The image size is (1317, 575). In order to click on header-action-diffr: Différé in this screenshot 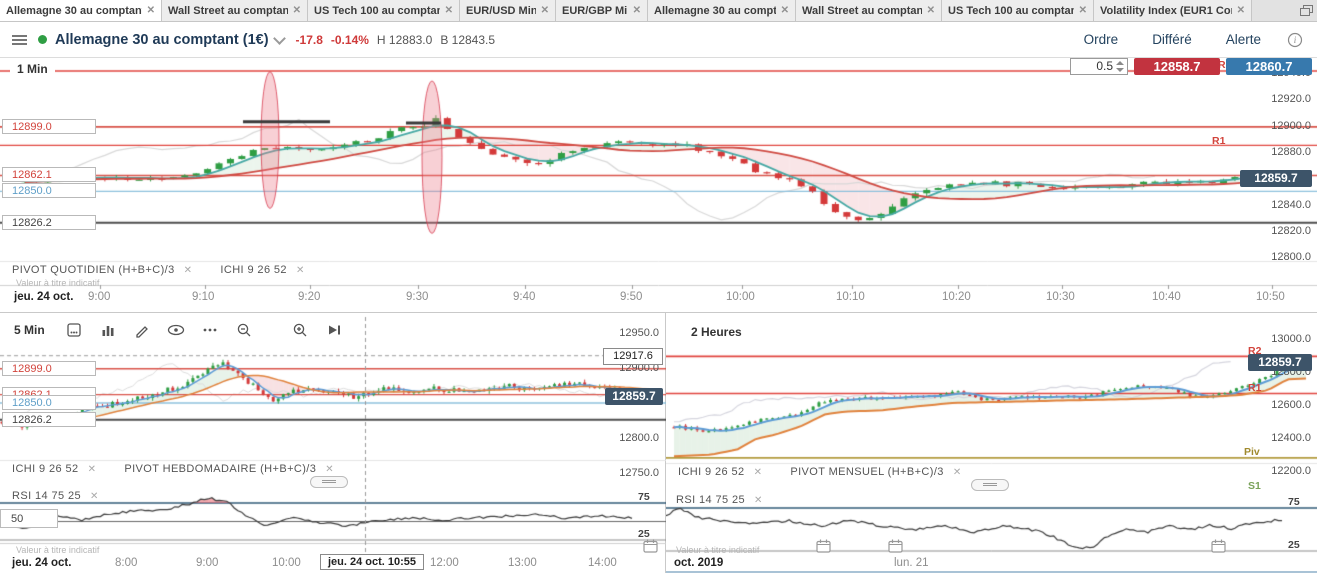, I will do `click(1172, 39)`.